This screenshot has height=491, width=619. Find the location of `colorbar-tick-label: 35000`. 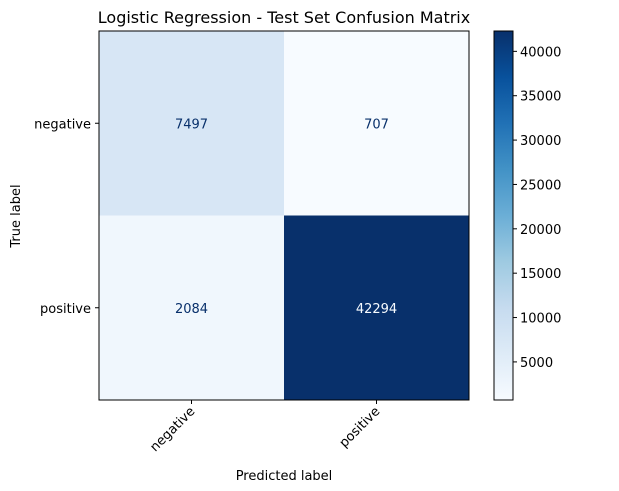

colorbar-tick-label: 35000 is located at coordinates (540, 97).